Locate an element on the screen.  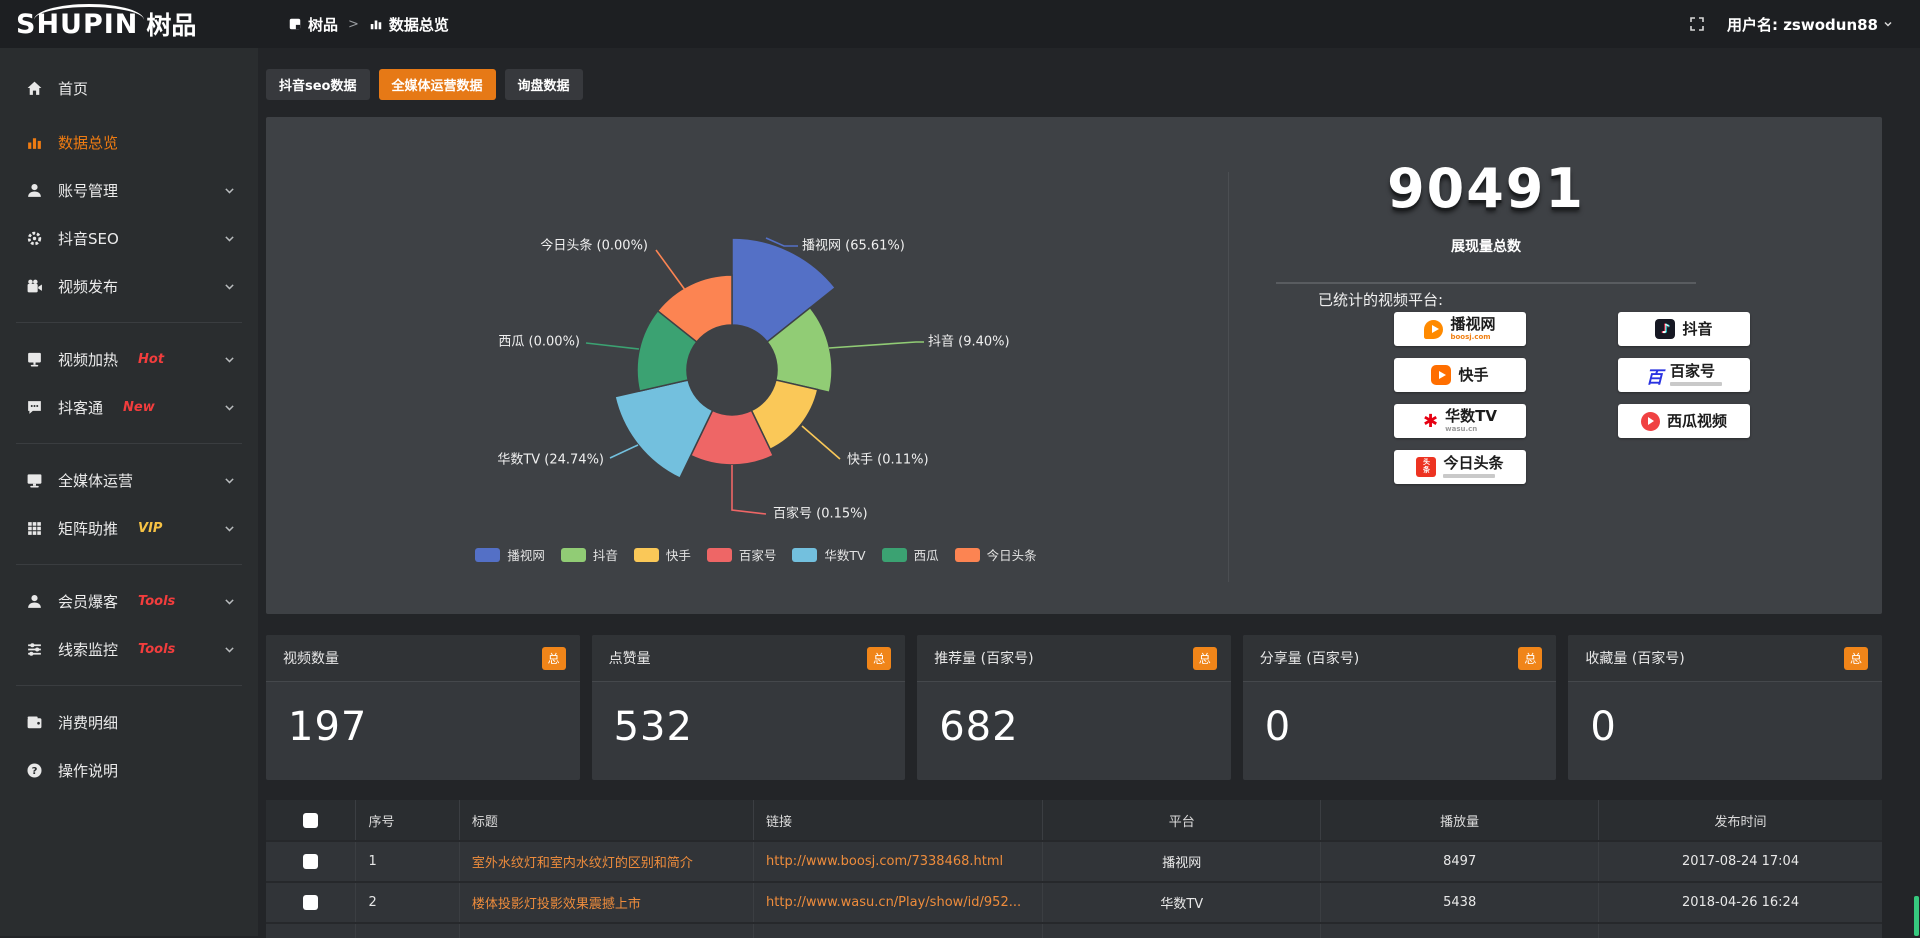
platform-badge-column-1: 播视网 boosj.com 快手 ✱ 华数TV wasu.cn 头条今日头条 is located at coordinates (1460, 398).